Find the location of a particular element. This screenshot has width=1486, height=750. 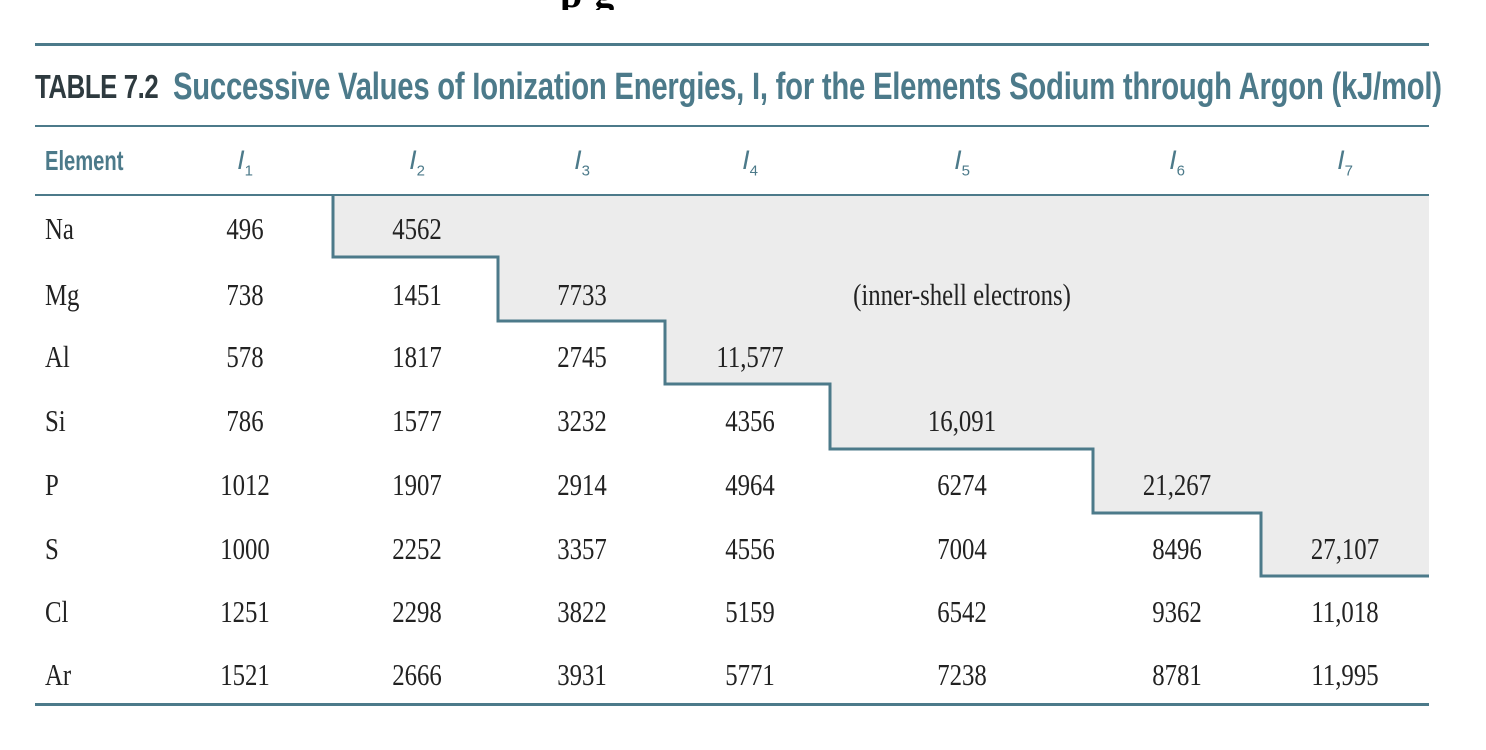

ionization-value: 2666 is located at coordinates (417, 674).